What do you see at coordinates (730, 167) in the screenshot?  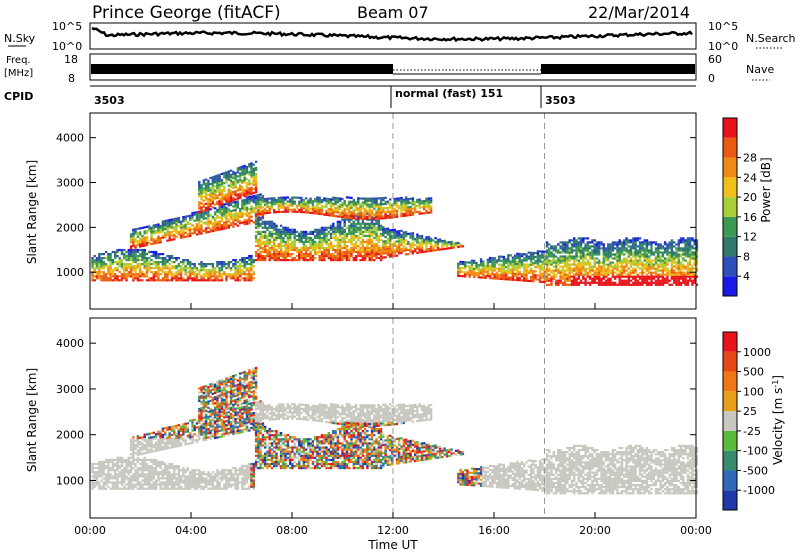 I see `colorbar-swatch` at bounding box center [730, 167].